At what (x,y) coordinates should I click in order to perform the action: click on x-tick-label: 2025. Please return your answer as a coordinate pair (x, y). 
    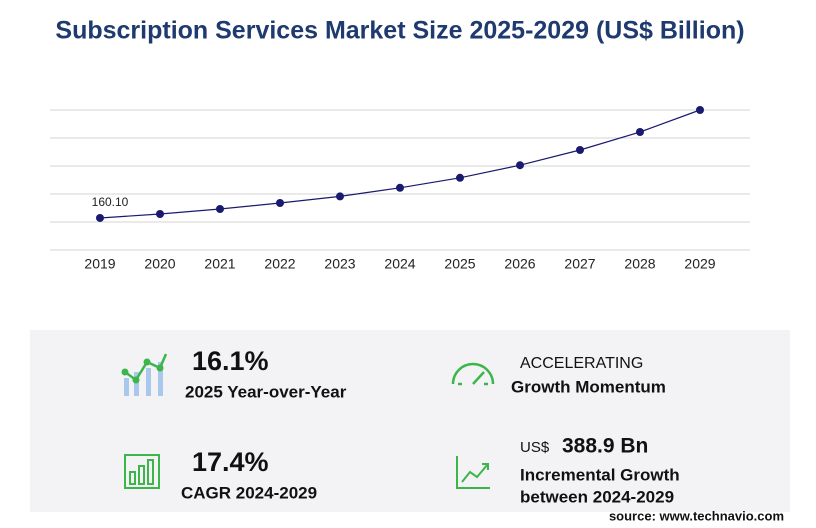
    Looking at the image, I should click on (459, 264).